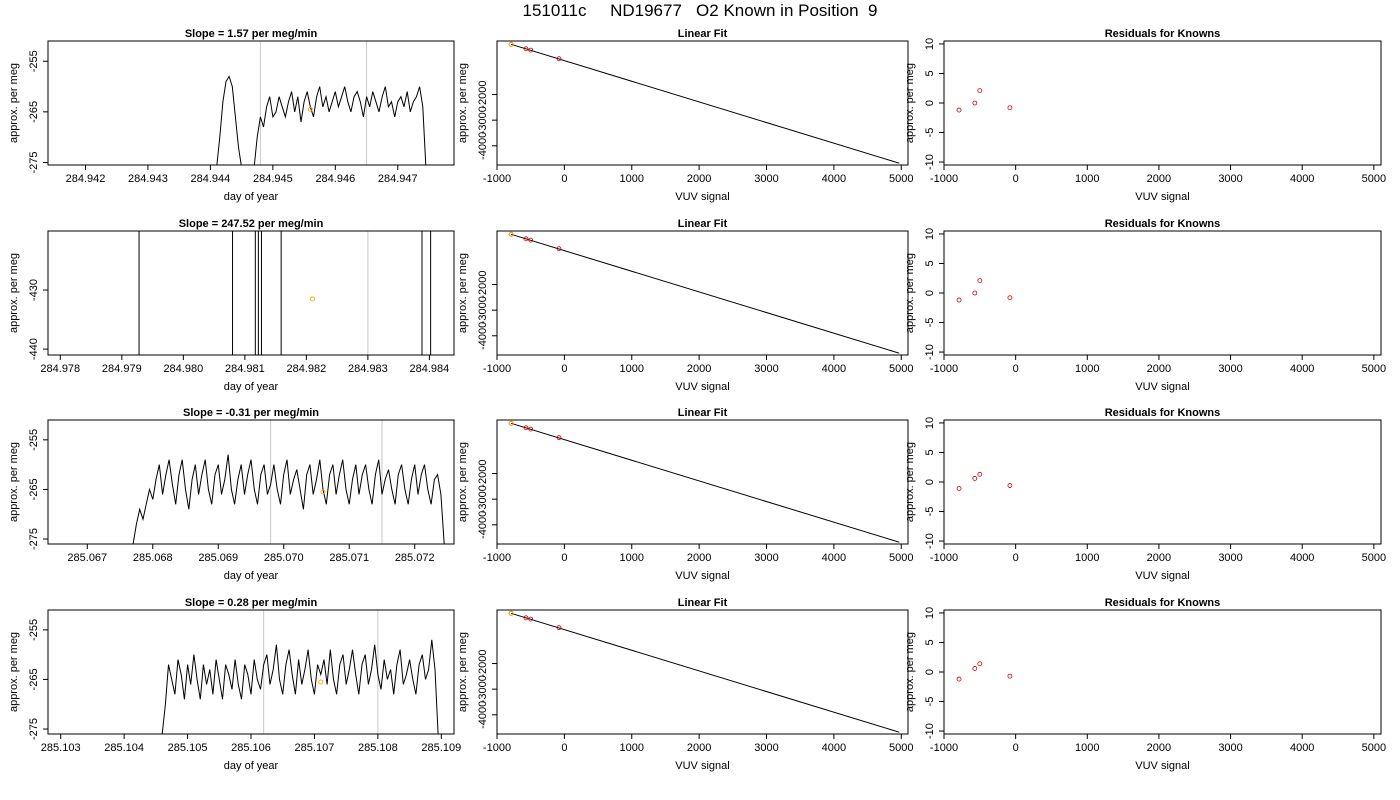 The width and height of the screenshot is (1400, 800). What do you see at coordinates (288, 499) in the screenshot?
I see `signal-trace` at bounding box center [288, 499].